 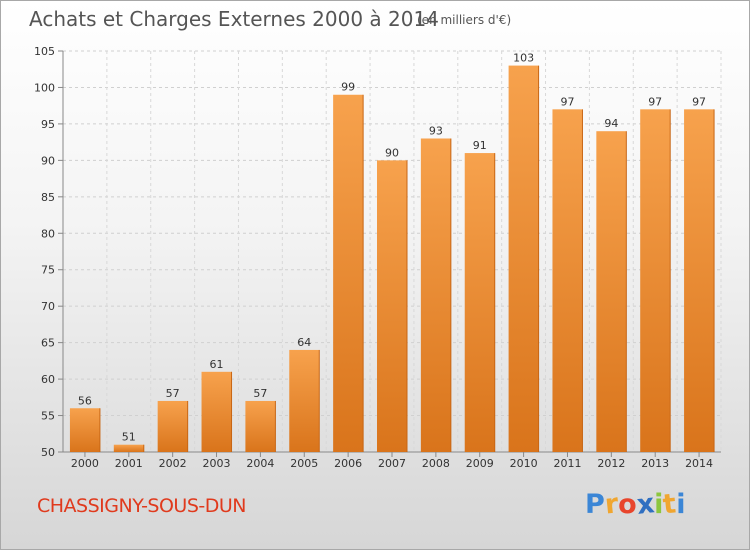 I want to click on y-tick-label: 100, so click(x=44, y=87).